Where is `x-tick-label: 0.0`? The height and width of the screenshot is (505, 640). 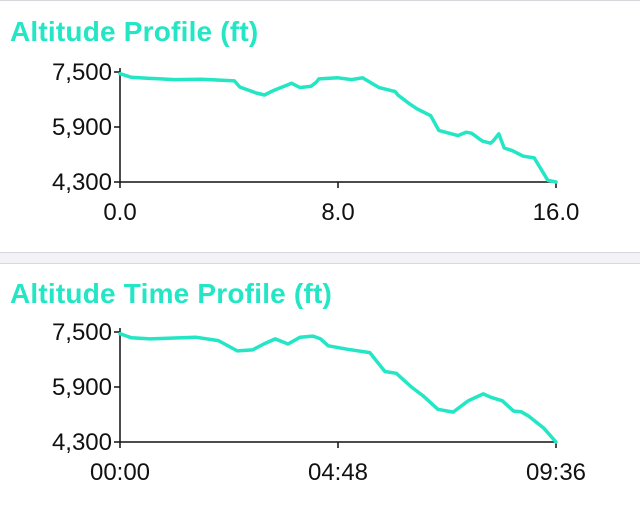 x-tick-label: 0.0 is located at coordinates (119, 212).